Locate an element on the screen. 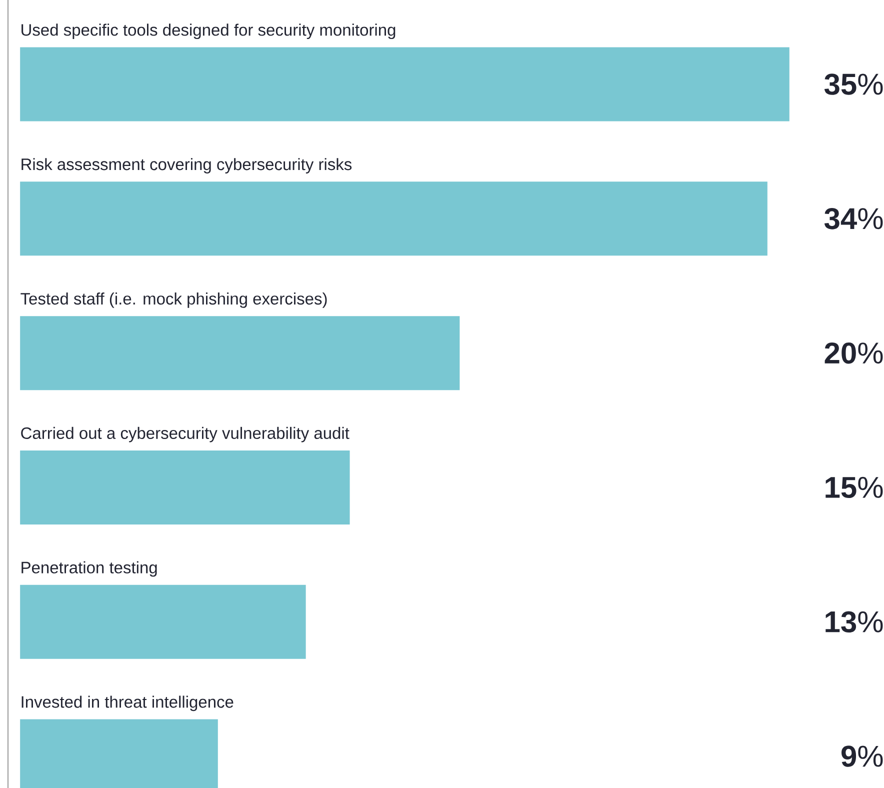 The width and height of the screenshot is (884, 788). y-tick-label: Invested in threat intelligence is located at coordinates (128, 704).